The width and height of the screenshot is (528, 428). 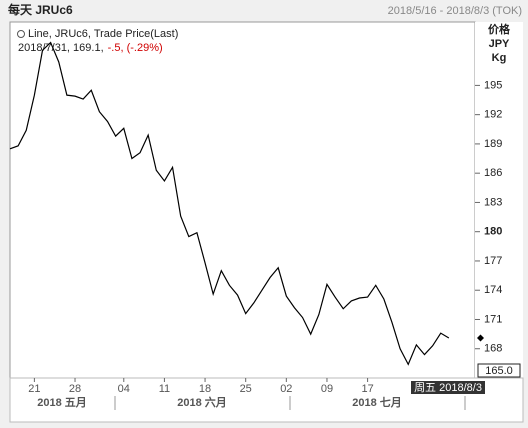 I want to click on legend-last: 2018/7/31, 169.1,, so click(x=61, y=48).